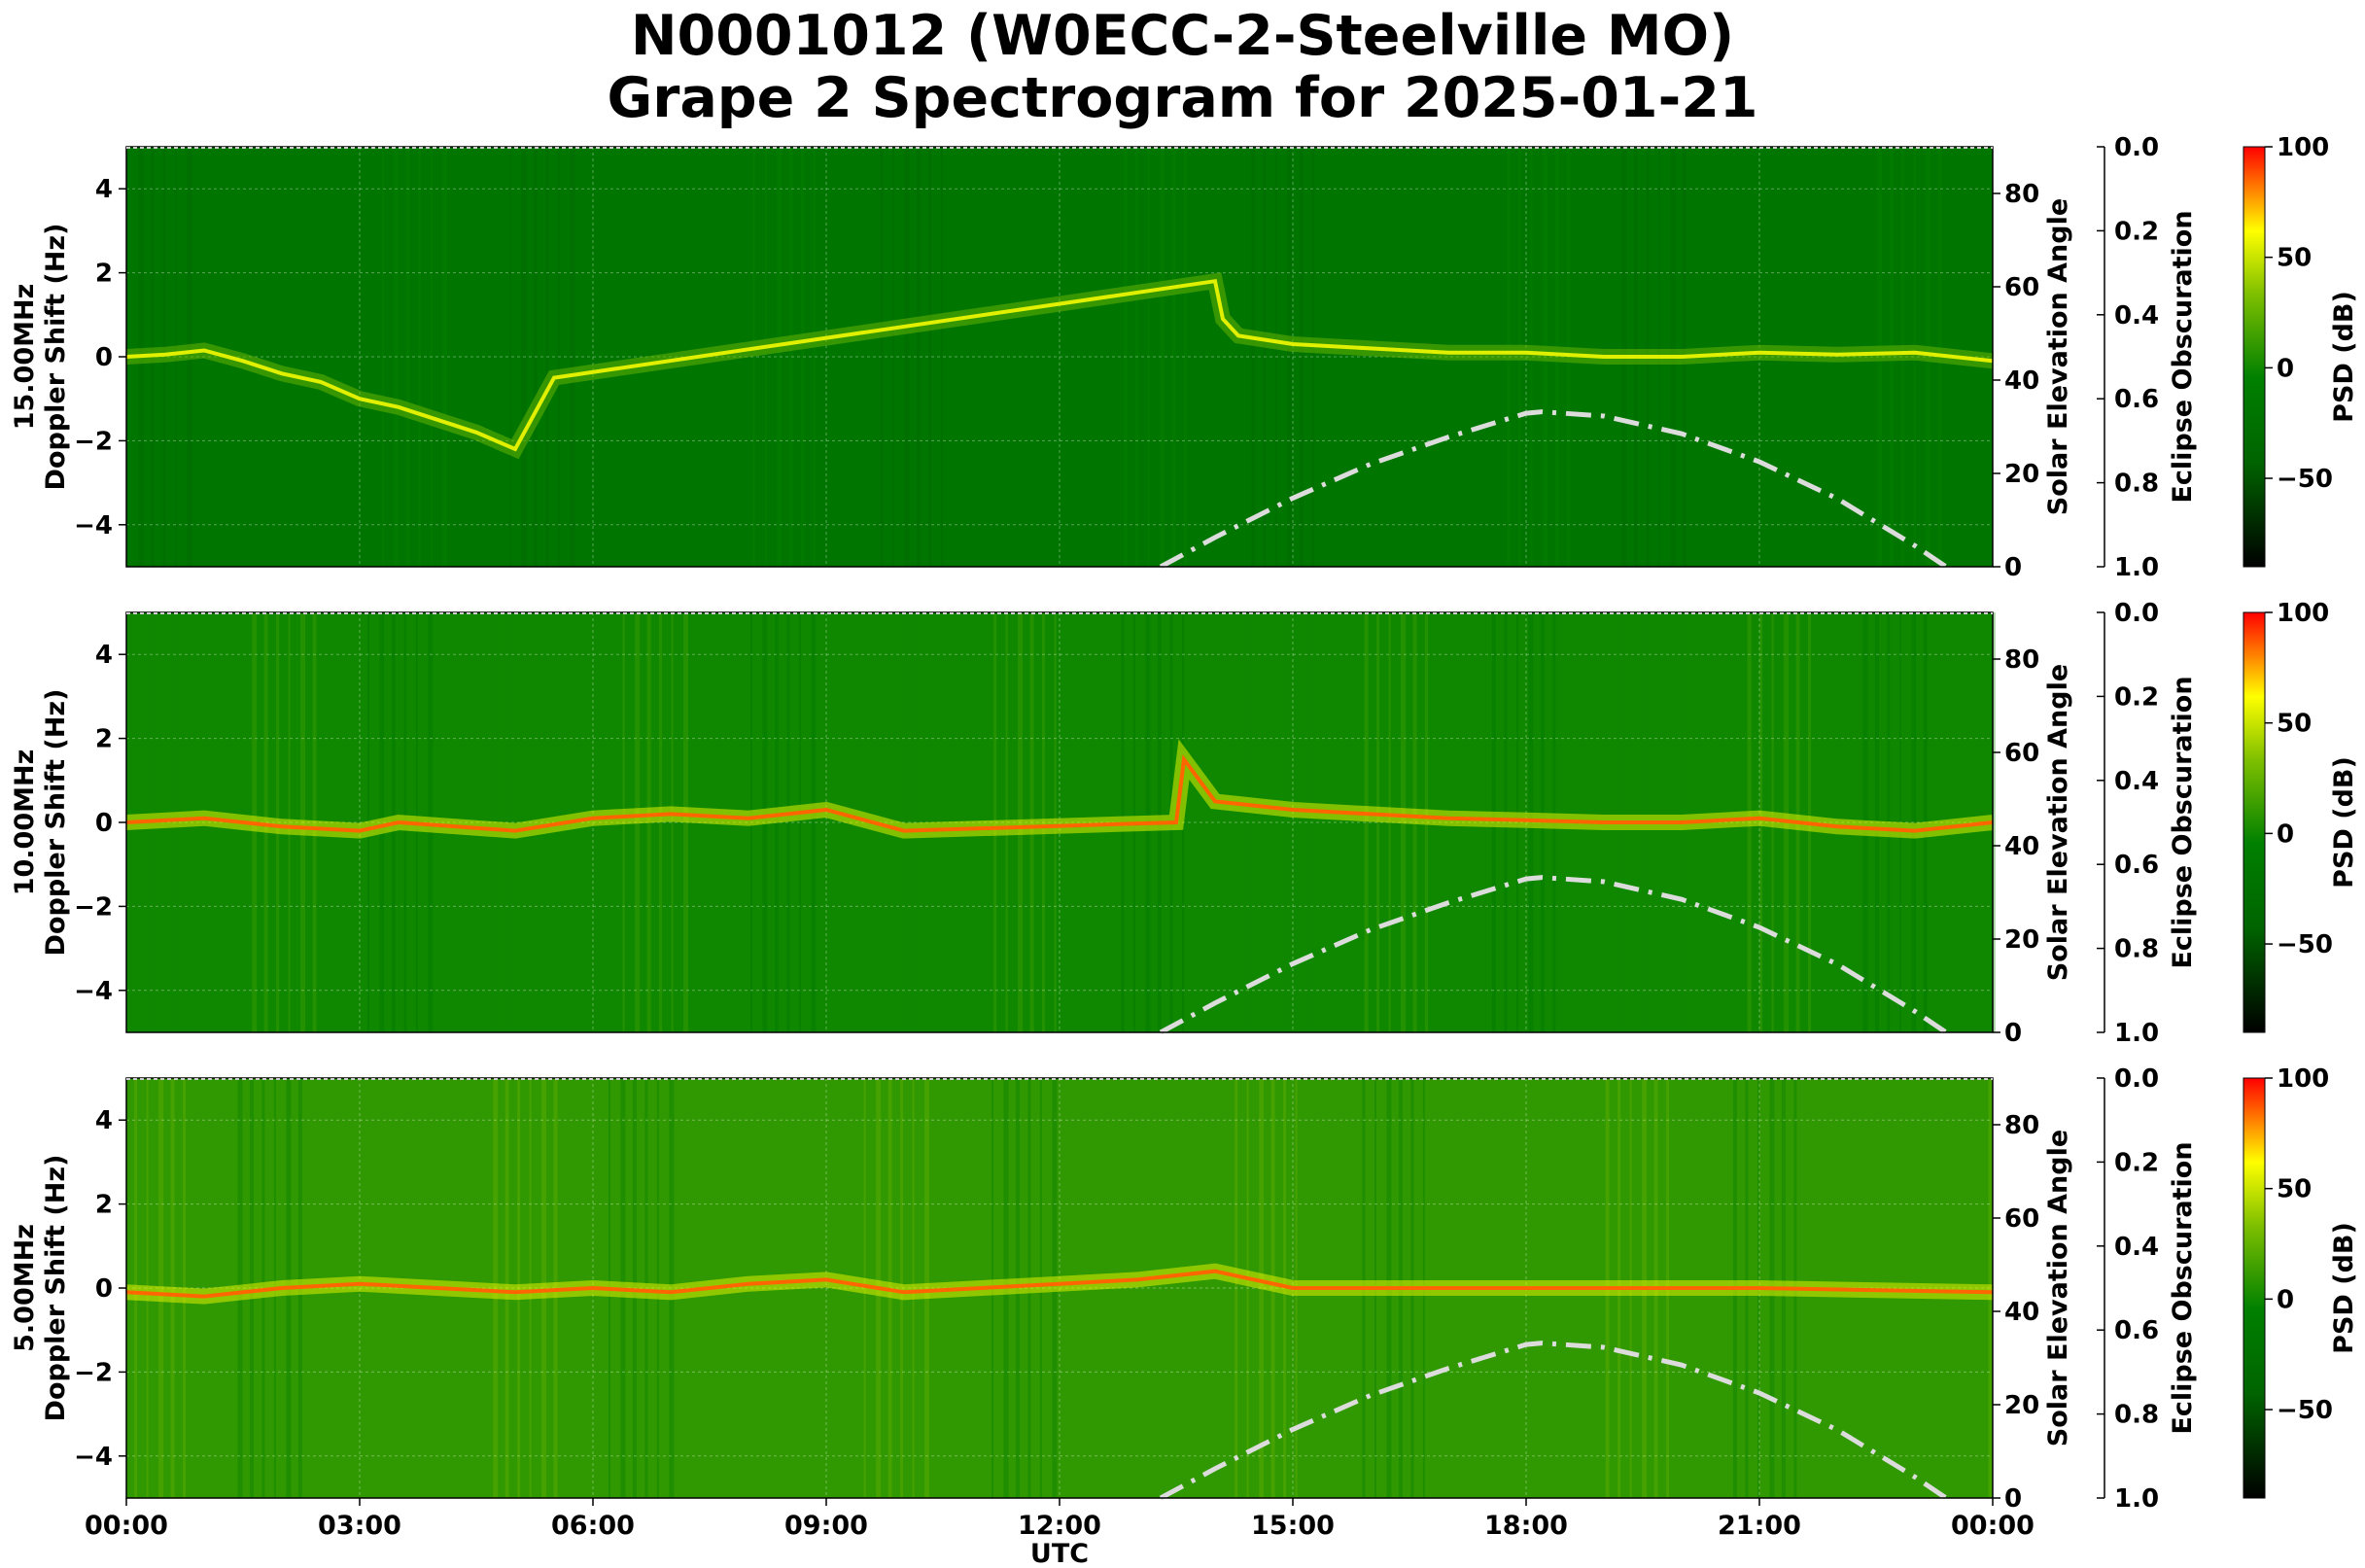 Image resolution: width=2365 pixels, height=1568 pixels. Describe the element at coordinates (25, 357) in the screenshot. I see `panel-frequency-label: 15.00MHz` at that location.